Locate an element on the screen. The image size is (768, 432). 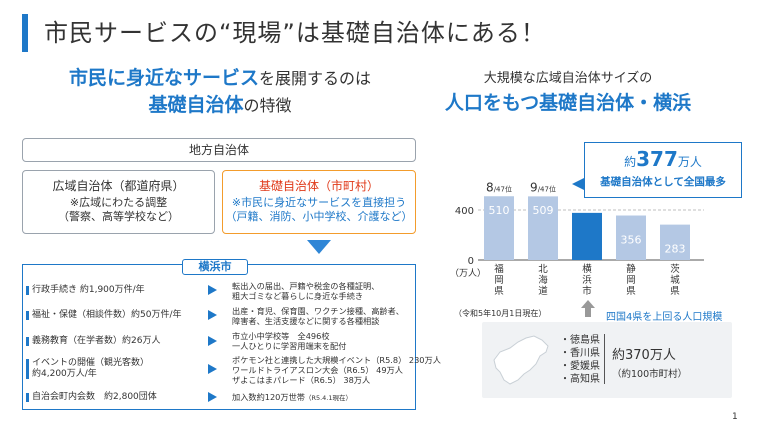
rank-label: 8/47位 is located at coordinates (499, 187).